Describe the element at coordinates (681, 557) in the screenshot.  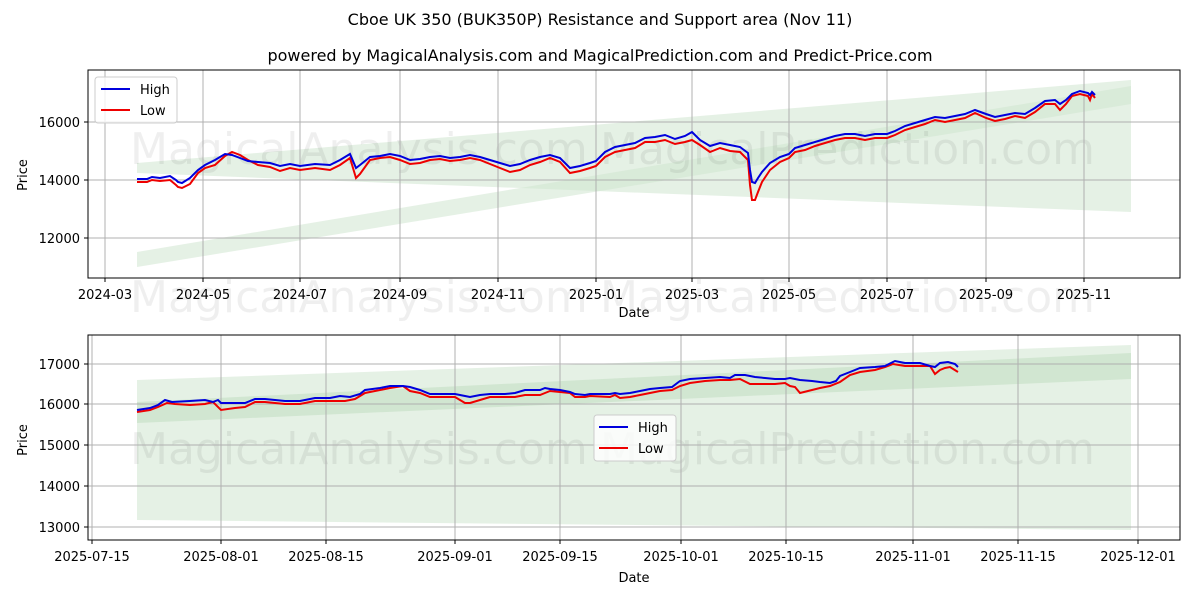
I see `svg-text: 2025-10-01` at that location.